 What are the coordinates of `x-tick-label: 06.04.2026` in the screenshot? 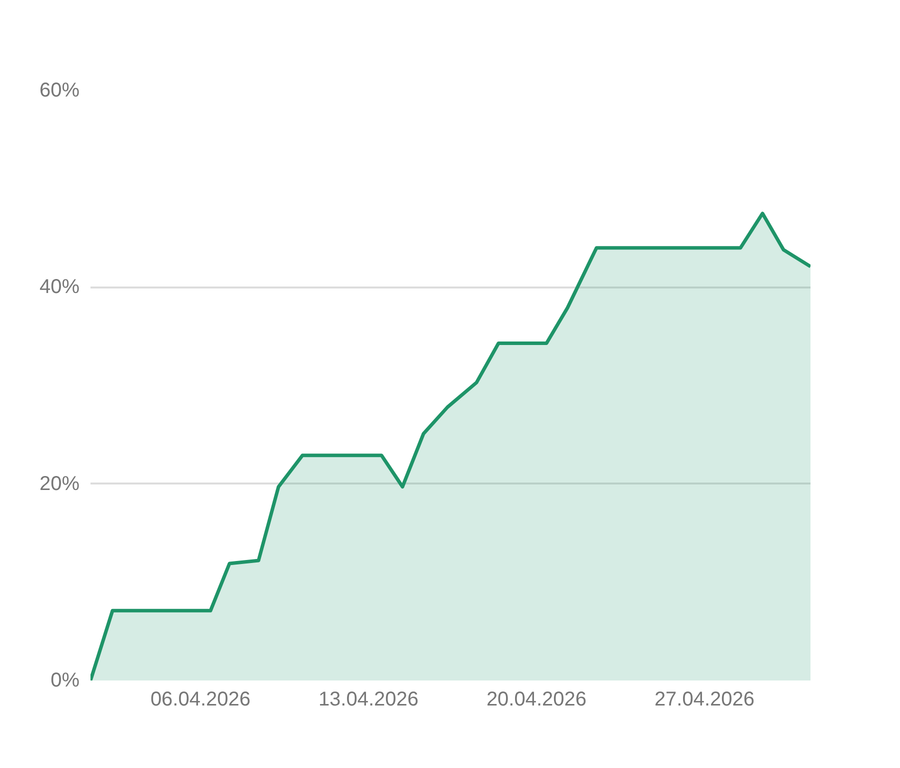 It's located at (200, 699).